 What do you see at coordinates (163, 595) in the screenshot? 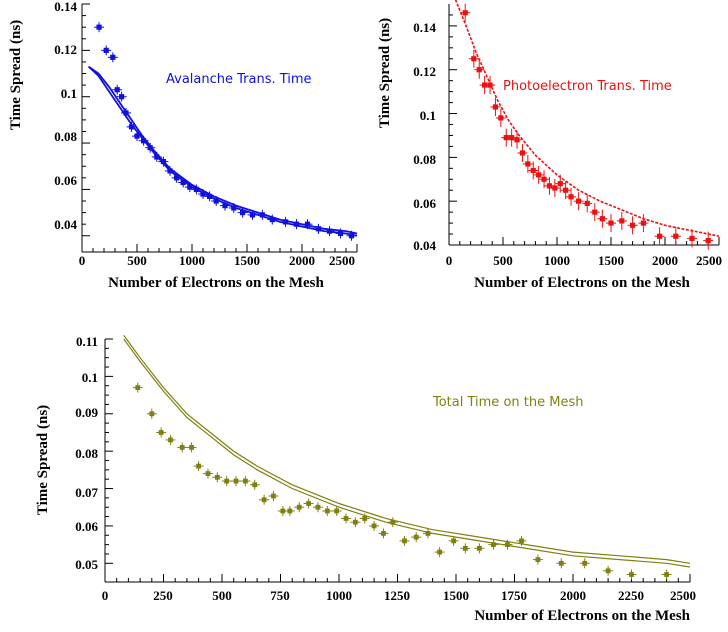
I see `p3-xtick-label: 250` at bounding box center [163, 595].